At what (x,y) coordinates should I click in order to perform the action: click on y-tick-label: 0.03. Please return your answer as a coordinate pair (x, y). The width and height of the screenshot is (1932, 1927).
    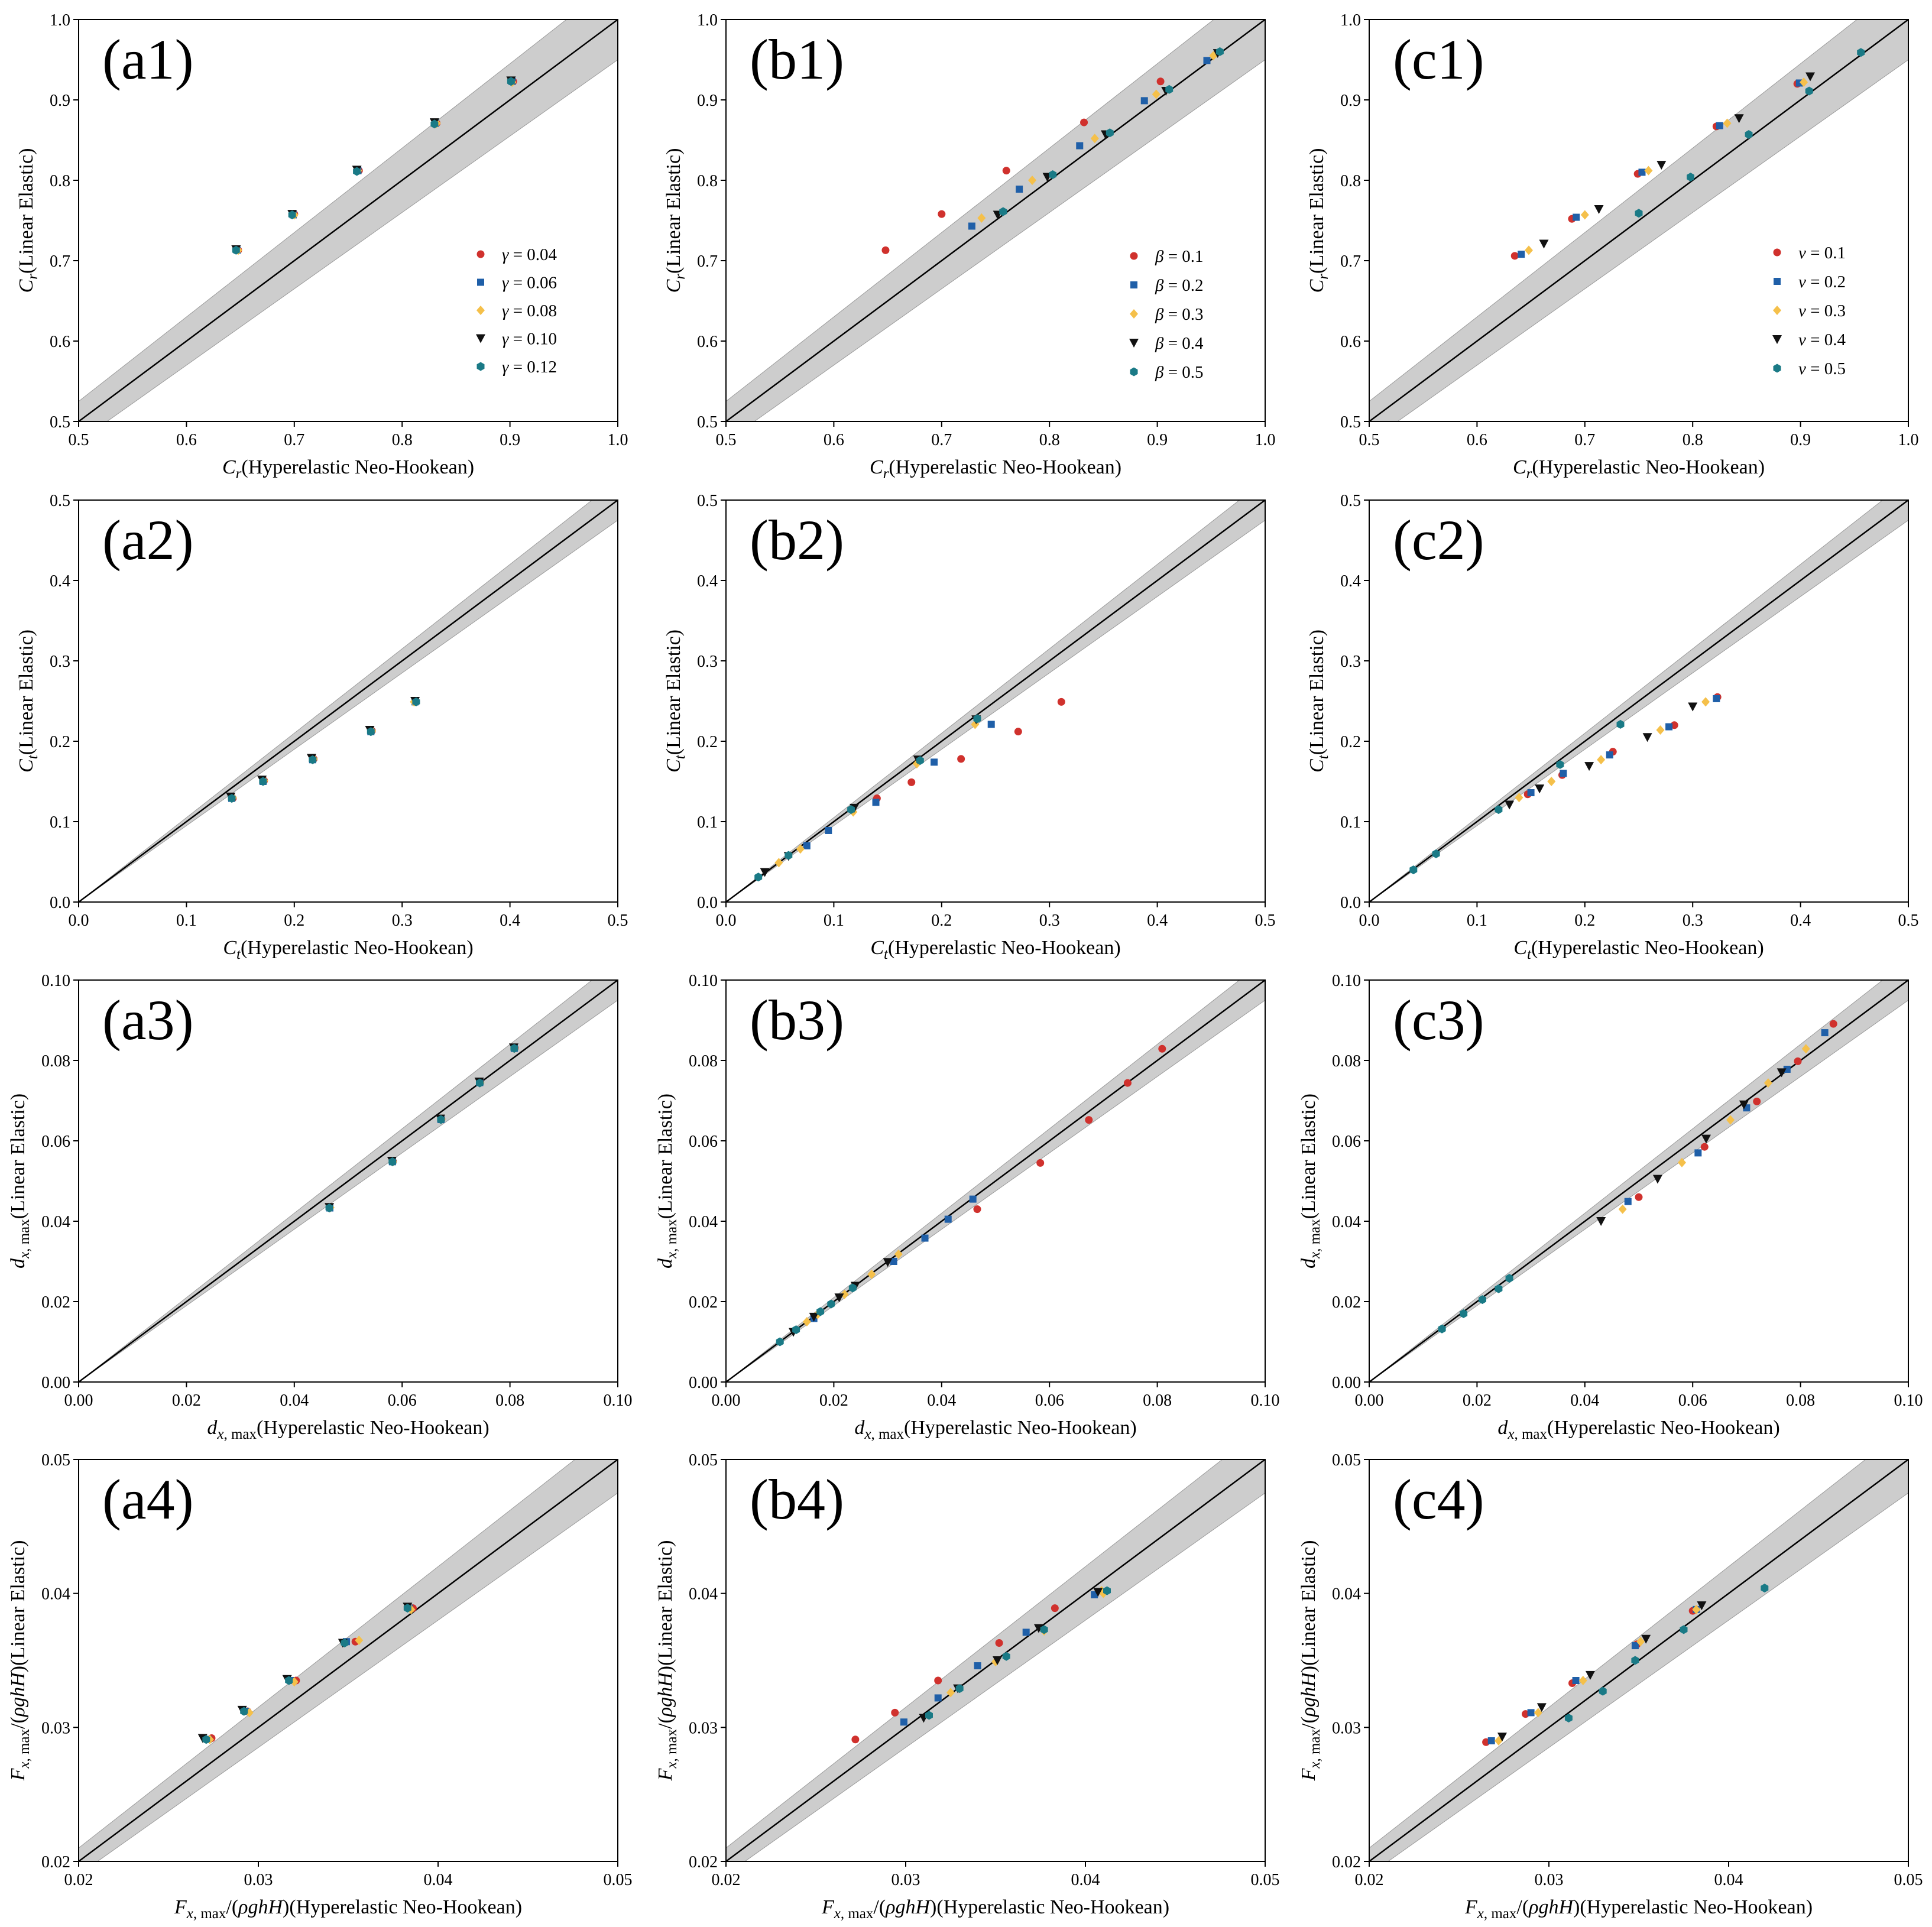
    Looking at the image, I should click on (55, 1728).